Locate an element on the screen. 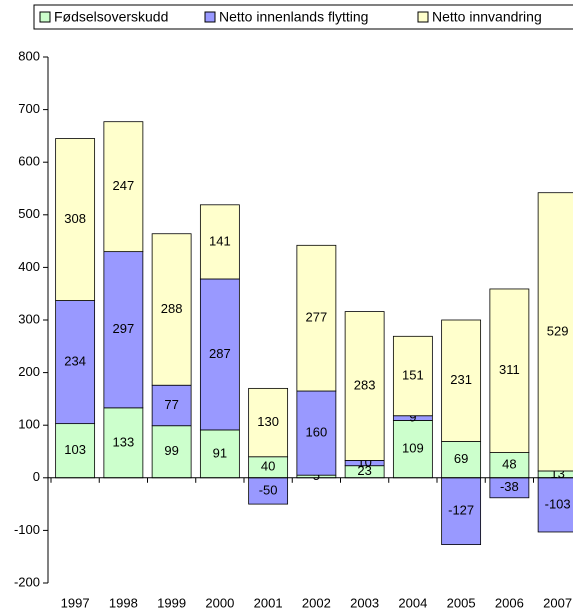 The width and height of the screenshot is (573, 612). data-label: 311 is located at coordinates (509, 369).